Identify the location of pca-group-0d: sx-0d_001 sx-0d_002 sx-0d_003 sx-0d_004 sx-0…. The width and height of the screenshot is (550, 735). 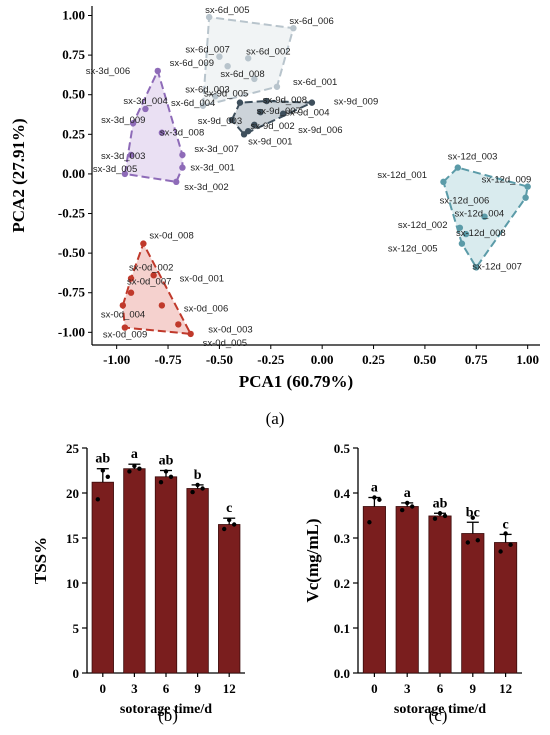
(177, 290).